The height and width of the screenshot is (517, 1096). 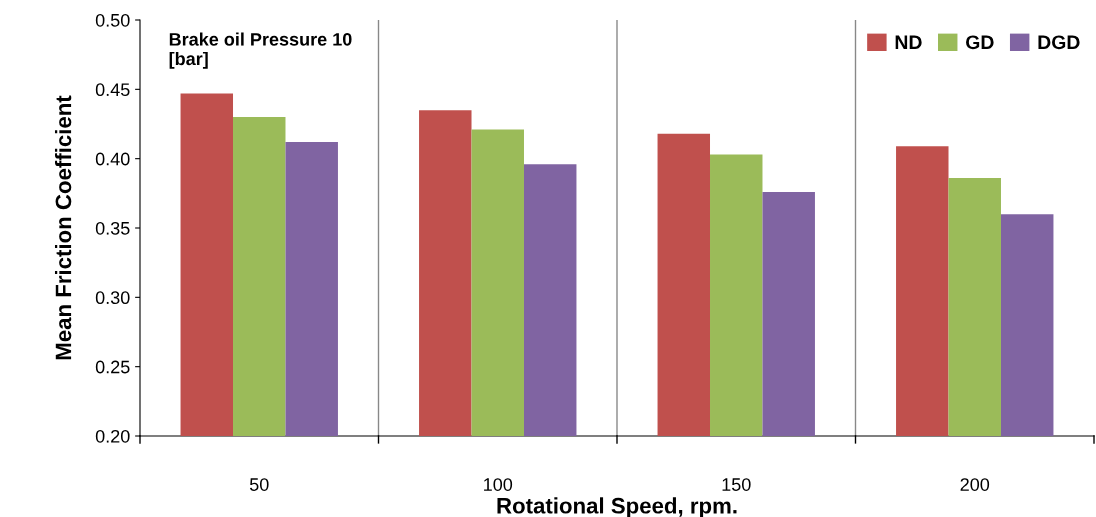 I want to click on x-tick-label: 150, so click(x=736, y=484).